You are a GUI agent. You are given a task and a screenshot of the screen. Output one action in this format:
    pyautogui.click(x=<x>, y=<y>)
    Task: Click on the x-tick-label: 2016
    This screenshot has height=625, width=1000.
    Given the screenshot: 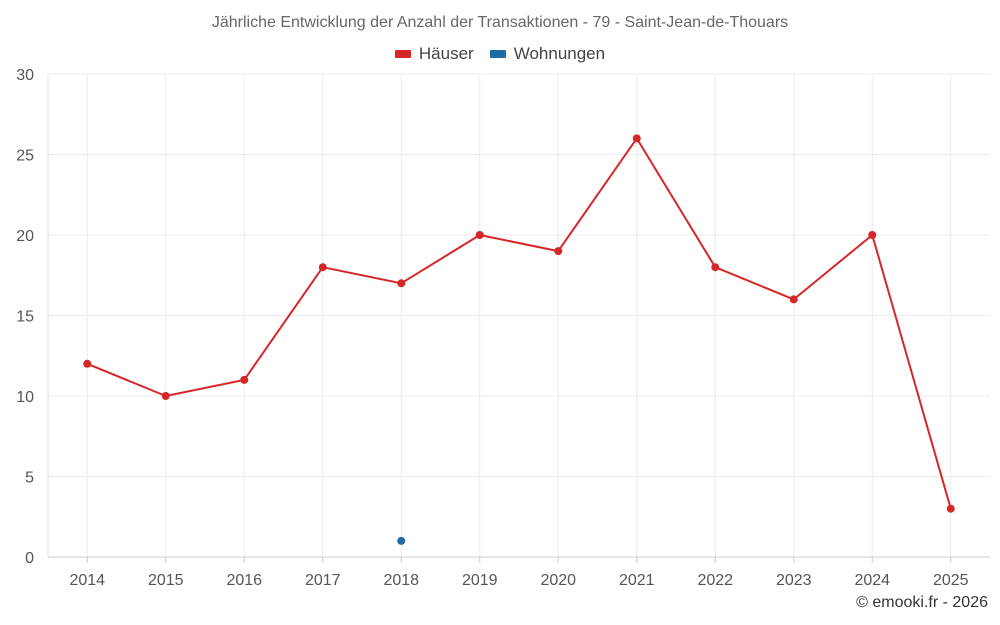 What is the action you would take?
    pyautogui.click(x=244, y=580)
    